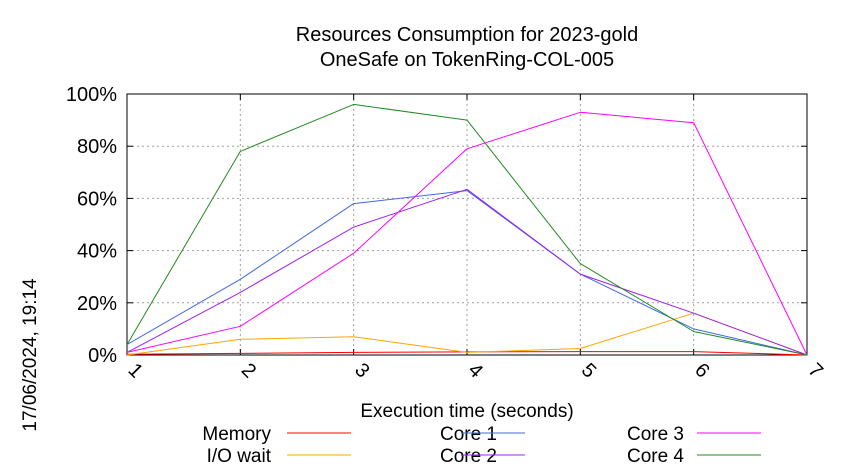 This screenshot has width=850, height=475. What do you see at coordinates (468, 456) in the screenshot?
I see `legend-label-core-2: Core 2` at bounding box center [468, 456].